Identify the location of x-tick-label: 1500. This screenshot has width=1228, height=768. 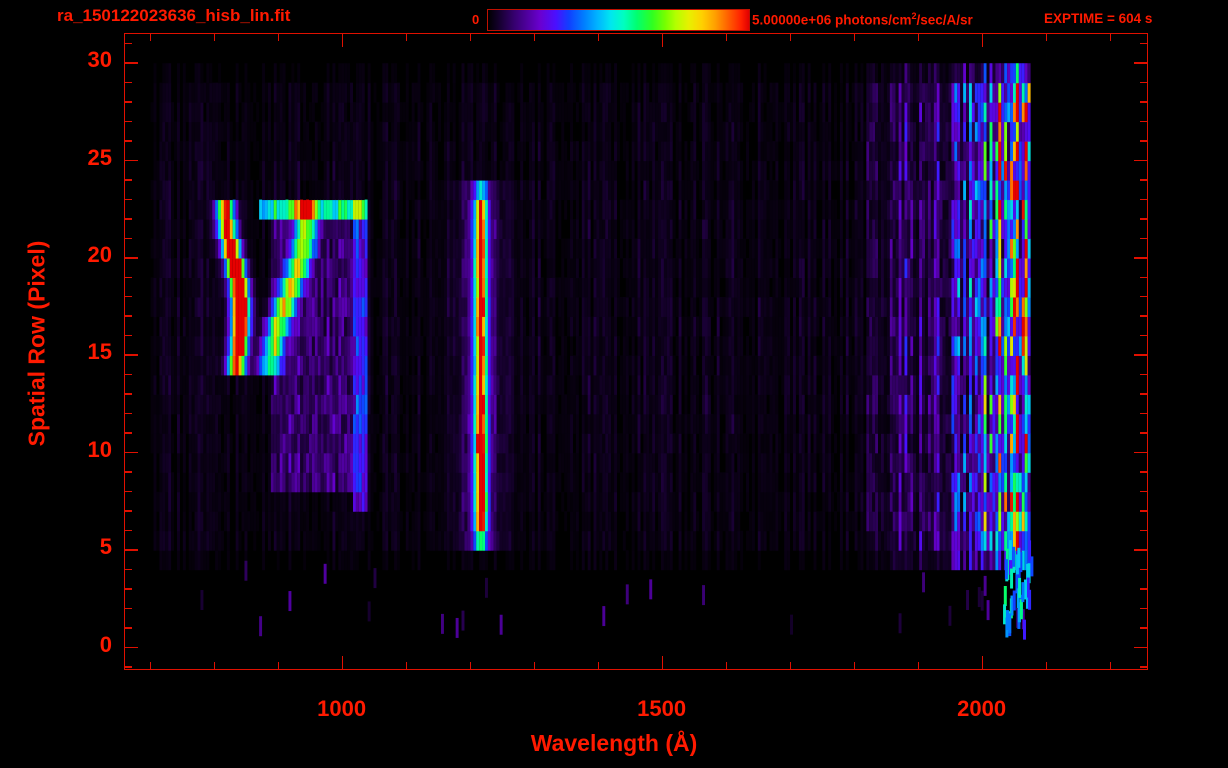
(662, 708).